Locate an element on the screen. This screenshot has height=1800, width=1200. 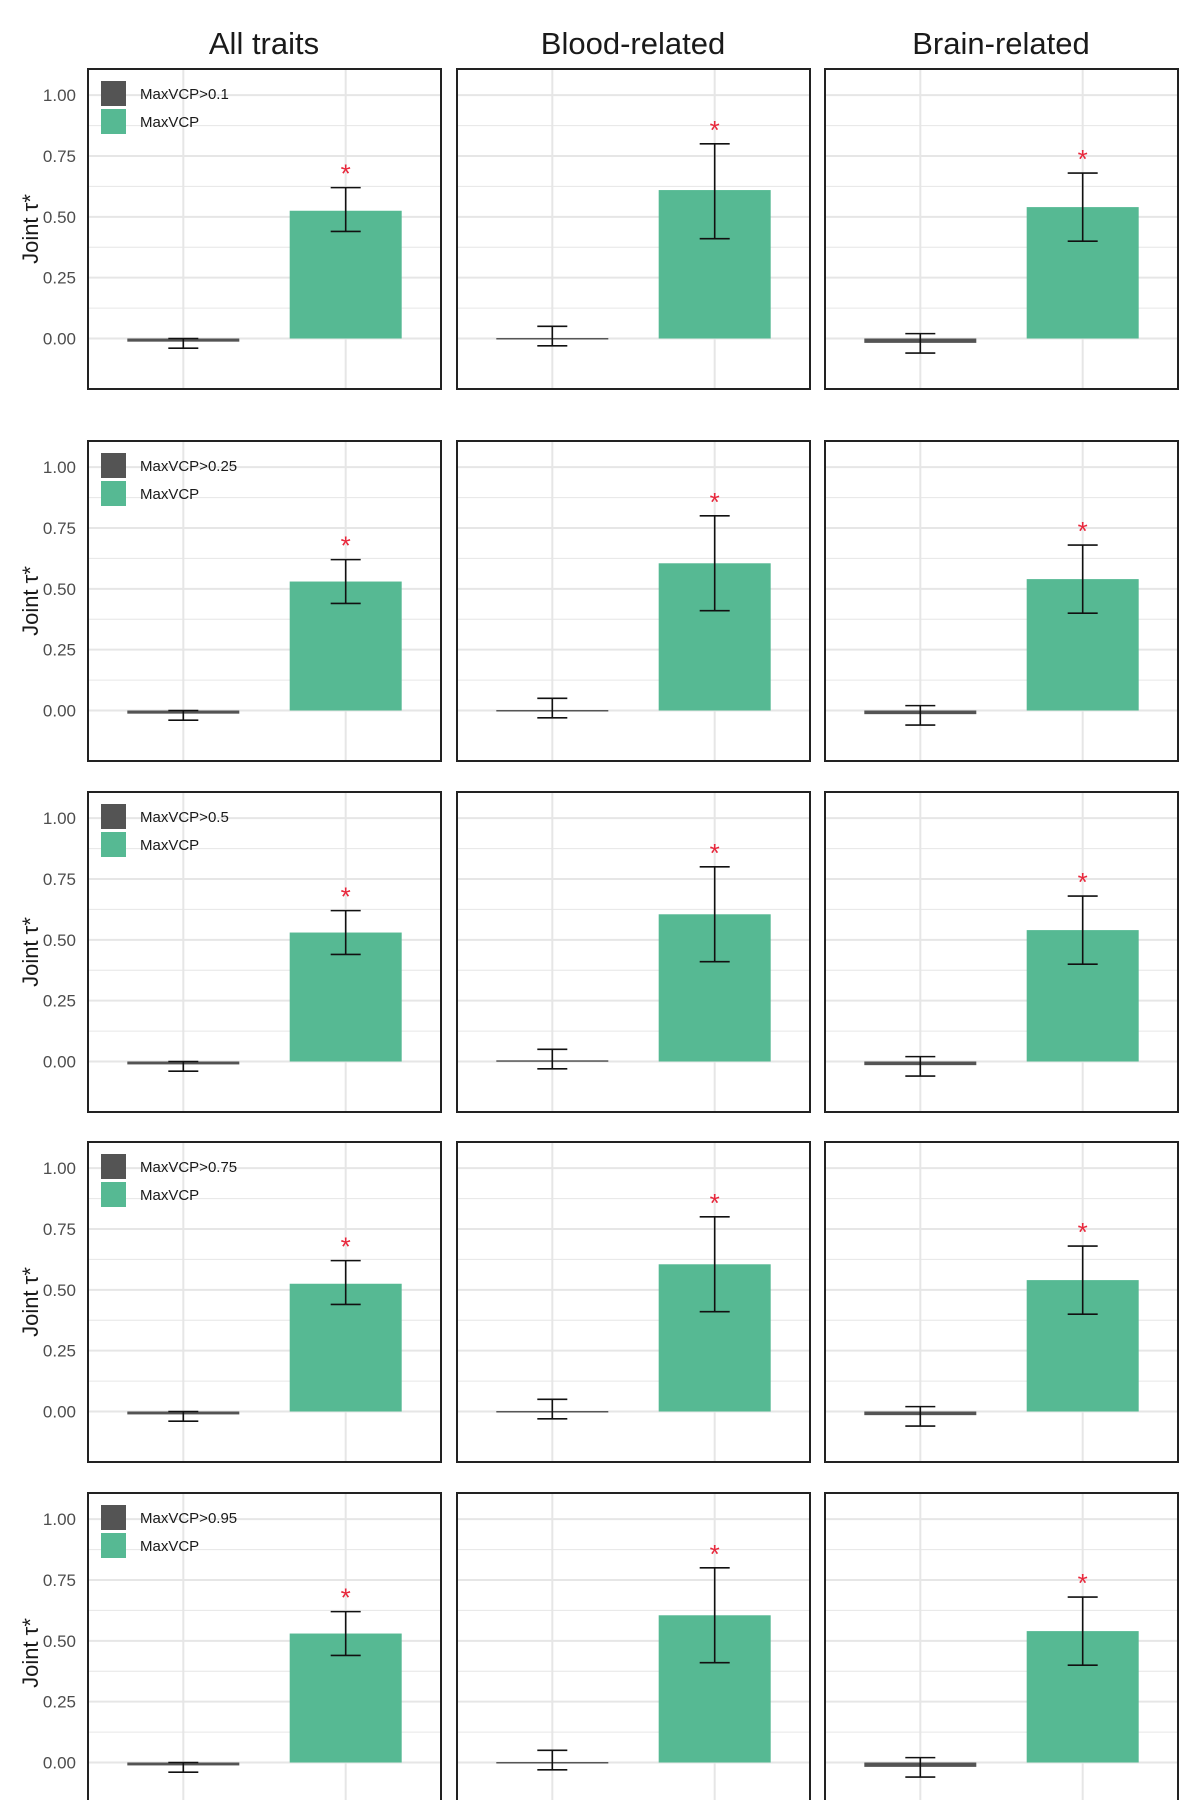
column-title-all-traits: All traits is located at coordinates (264, 43).